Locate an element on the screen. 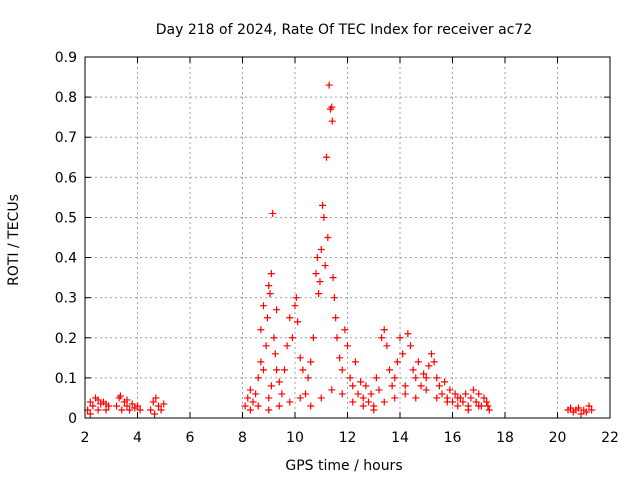 The image size is (640, 480). y-axis-label: ROTI / TECUs is located at coordinates (14, 240).